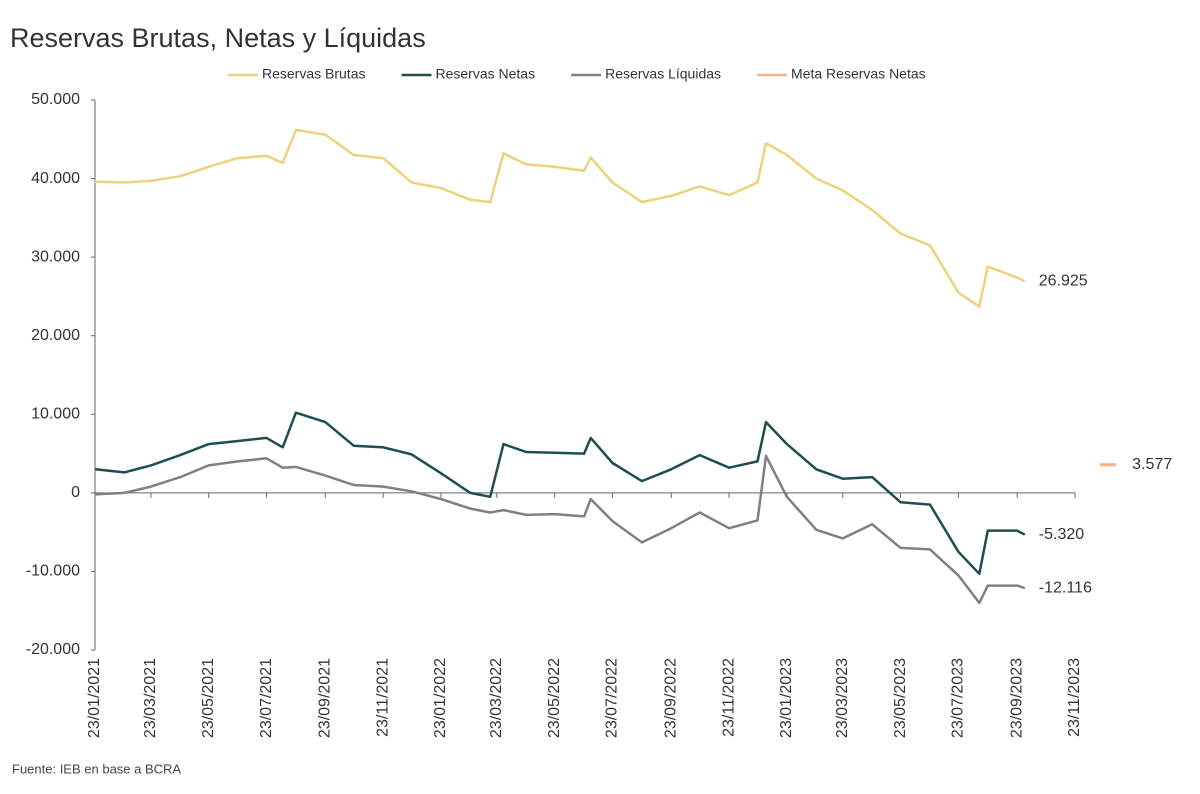 This screenshot has width=1200, height=794. What do you see at coordinates (496, 698) in the screenshot?
I see `x-tick-label: 23/03/2022` at bounding box center [496, 698].